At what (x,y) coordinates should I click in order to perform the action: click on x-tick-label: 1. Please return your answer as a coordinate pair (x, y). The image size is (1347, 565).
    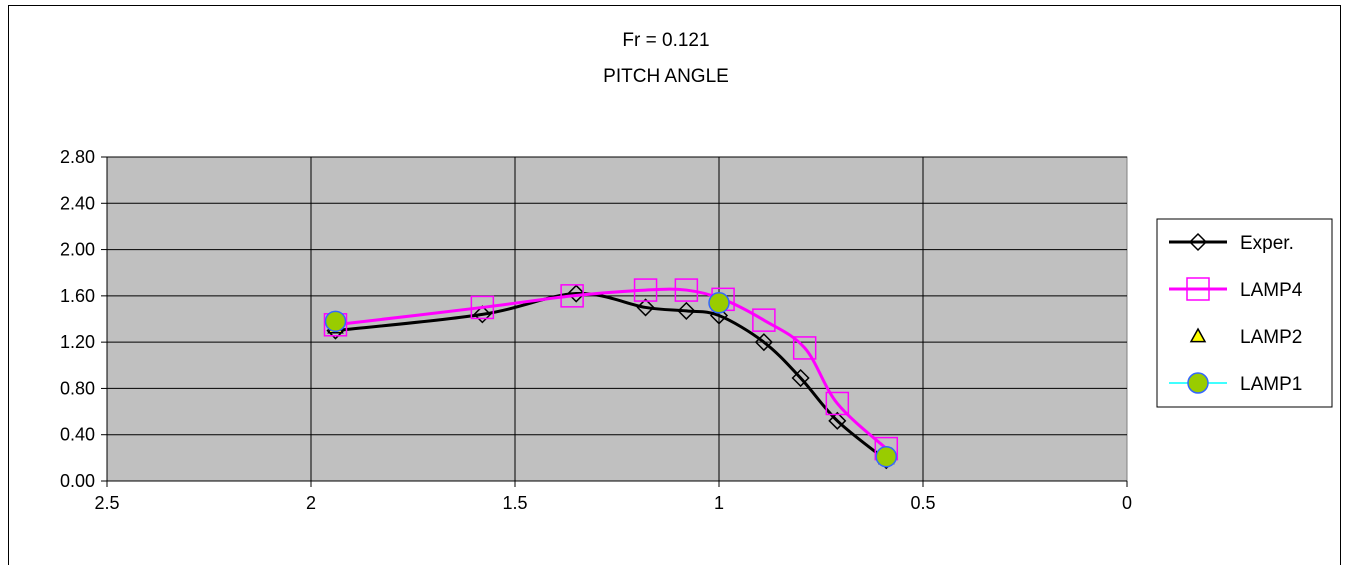
    Looking at the image, I should click on (719, 503).